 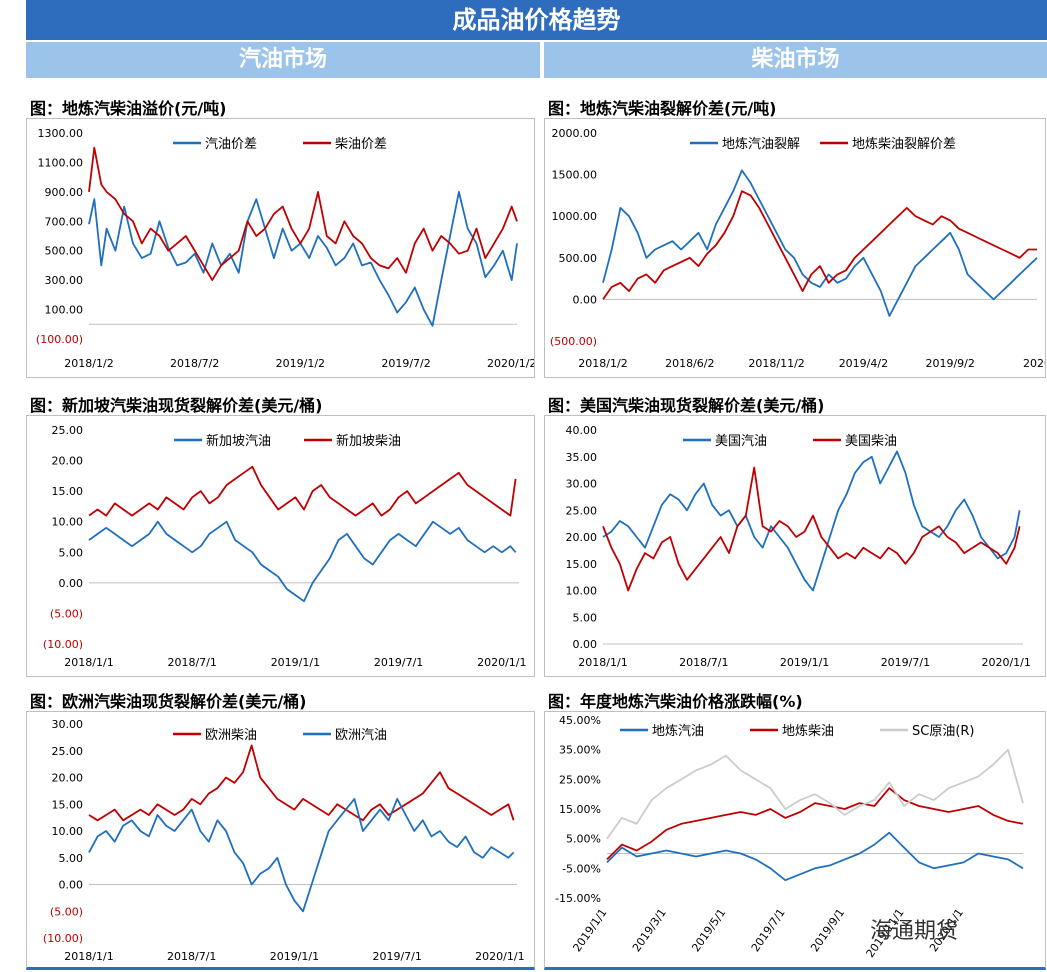 I want to click on c6-ytick-label: 15.00%, so click(x=580, y=809).